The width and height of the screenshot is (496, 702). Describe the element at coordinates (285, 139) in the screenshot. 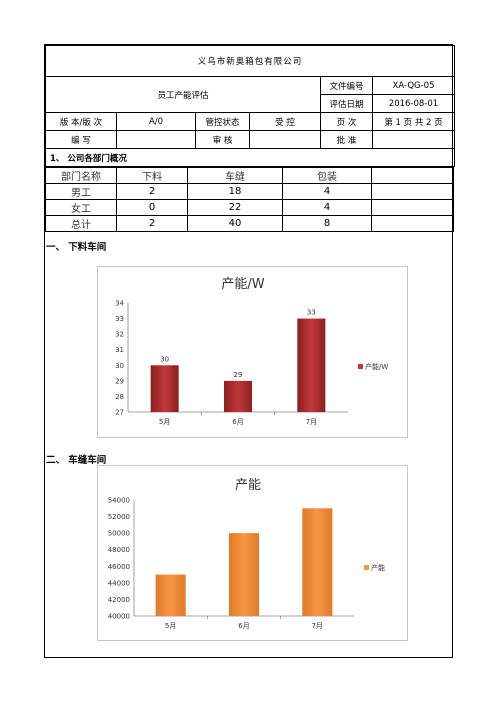

I see `review-value` at that location.